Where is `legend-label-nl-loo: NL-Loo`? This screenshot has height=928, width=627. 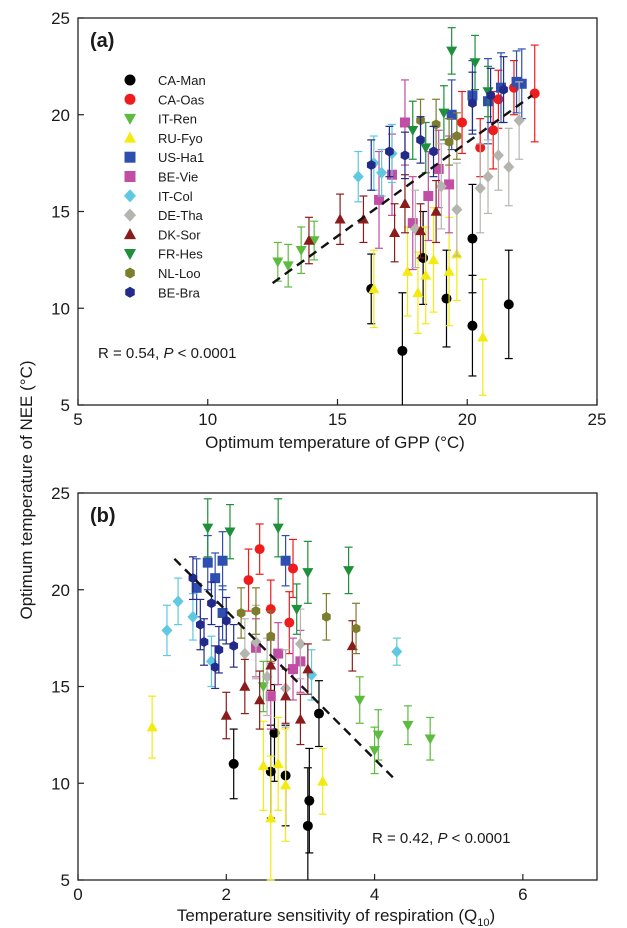 legend-label-nl-loo: NL-Loo is located at coordinates (179, 273).